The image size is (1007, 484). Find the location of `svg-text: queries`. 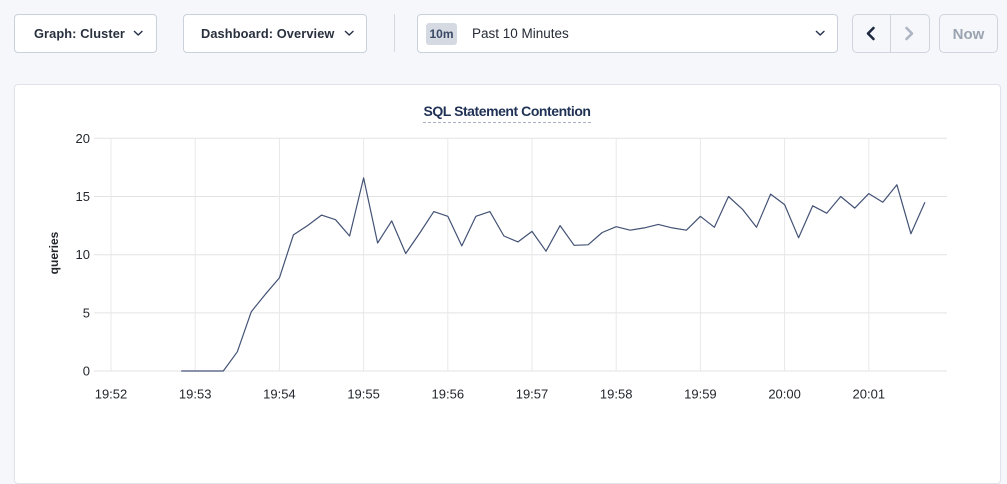

svg-text: queries is located at coordinates (54, 252).